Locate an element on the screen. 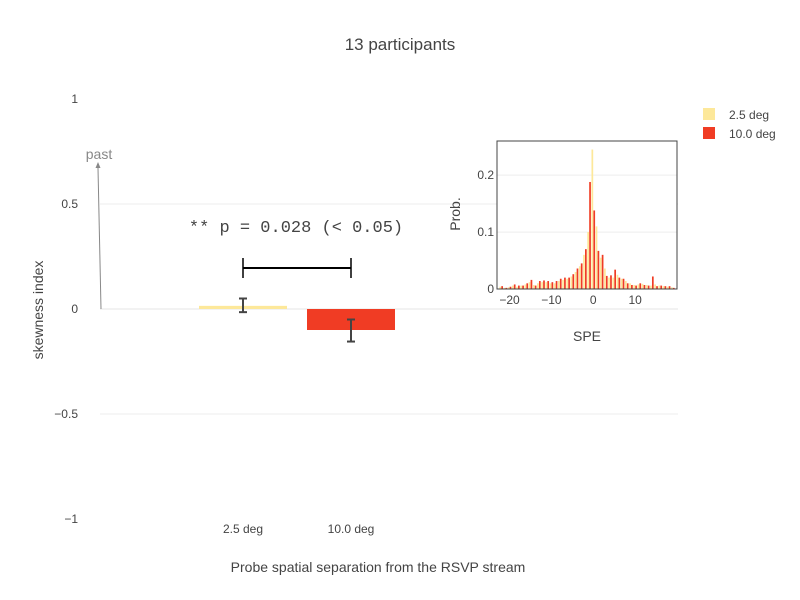  inset-x-tick-labels: −20 −10 0 10 is located at coordinates (570, 300).